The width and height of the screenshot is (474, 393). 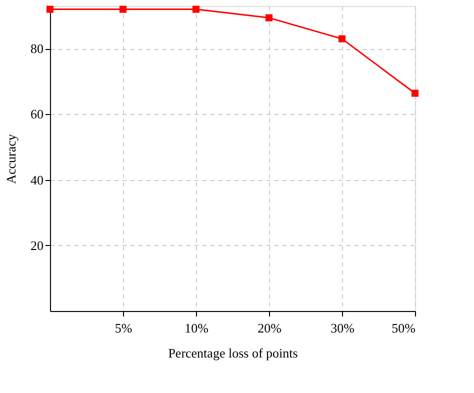 I want to click on y-tick-label: 40, so click(x=37, y=180).